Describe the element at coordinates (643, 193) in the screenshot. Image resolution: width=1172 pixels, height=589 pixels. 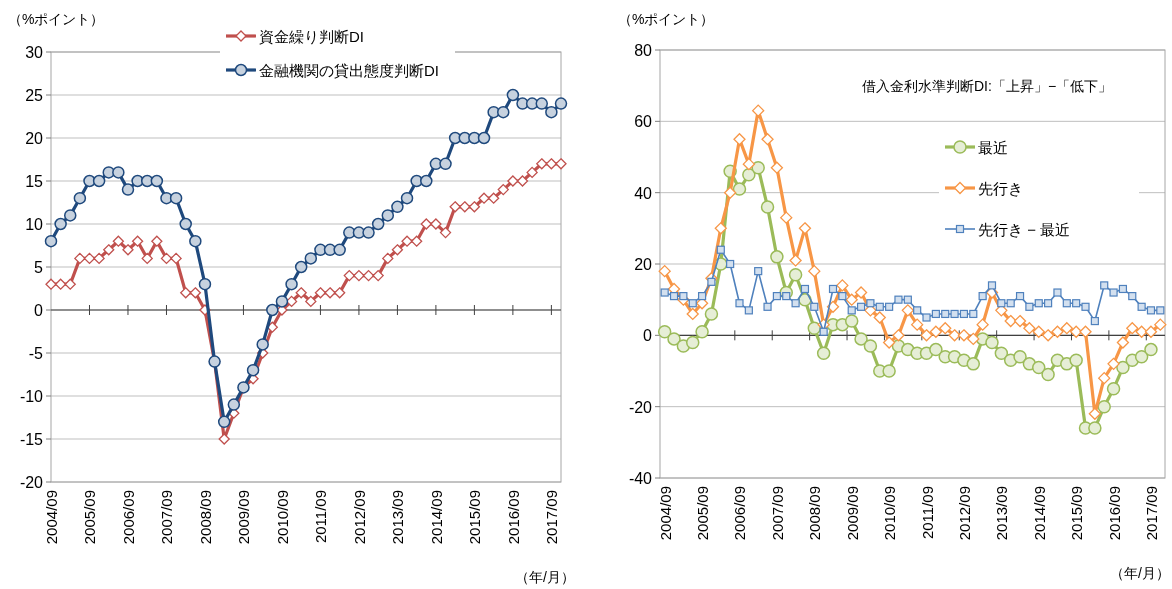
I see `y-tick-label: 40` at that location.